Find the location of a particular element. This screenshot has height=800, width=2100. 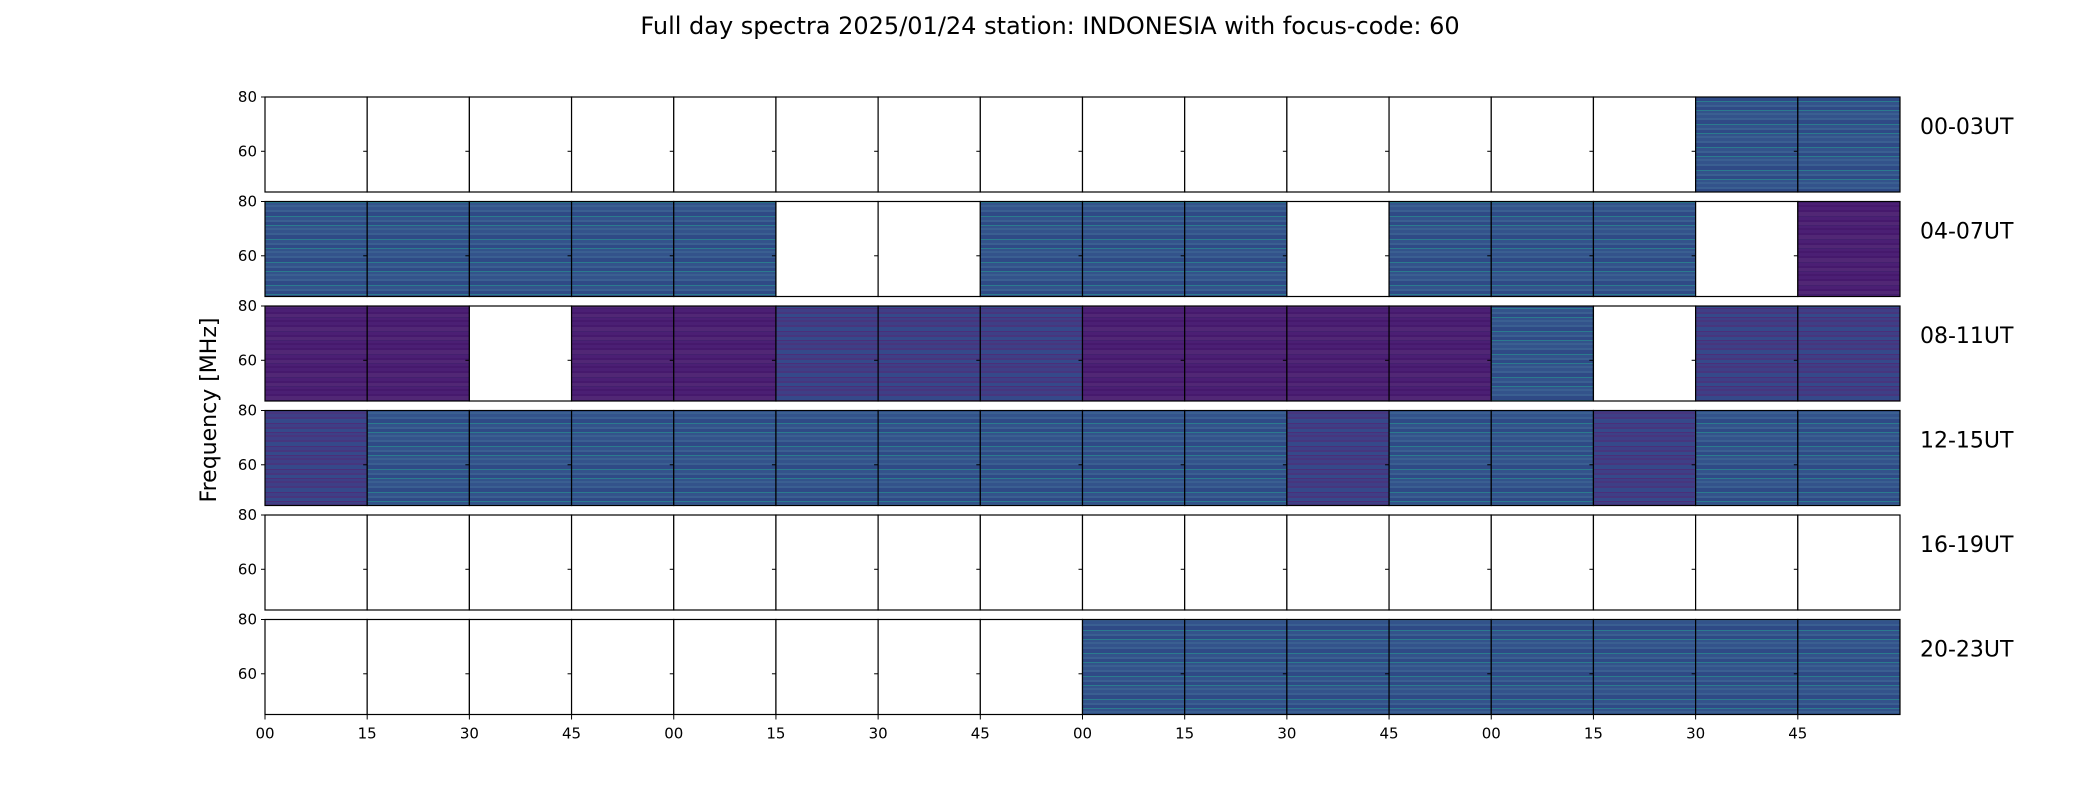

row-label: 16-19UT is located at coordinates (1967, 545).